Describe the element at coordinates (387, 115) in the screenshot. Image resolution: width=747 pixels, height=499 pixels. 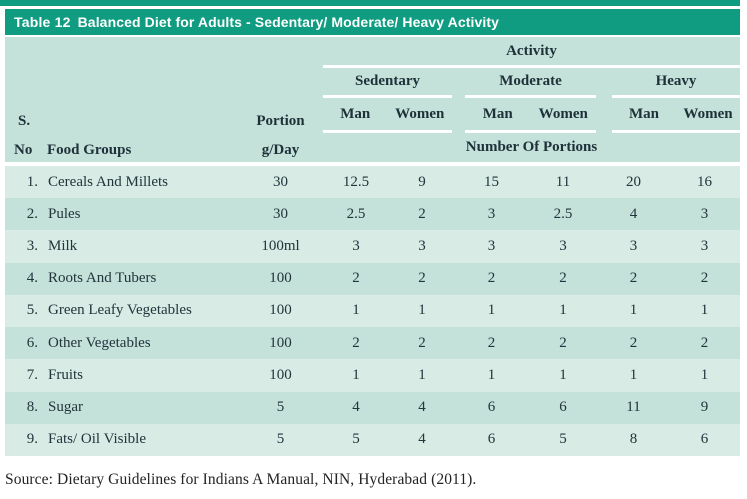
I see `sedentary-man-women-header: Man Women` at that location.